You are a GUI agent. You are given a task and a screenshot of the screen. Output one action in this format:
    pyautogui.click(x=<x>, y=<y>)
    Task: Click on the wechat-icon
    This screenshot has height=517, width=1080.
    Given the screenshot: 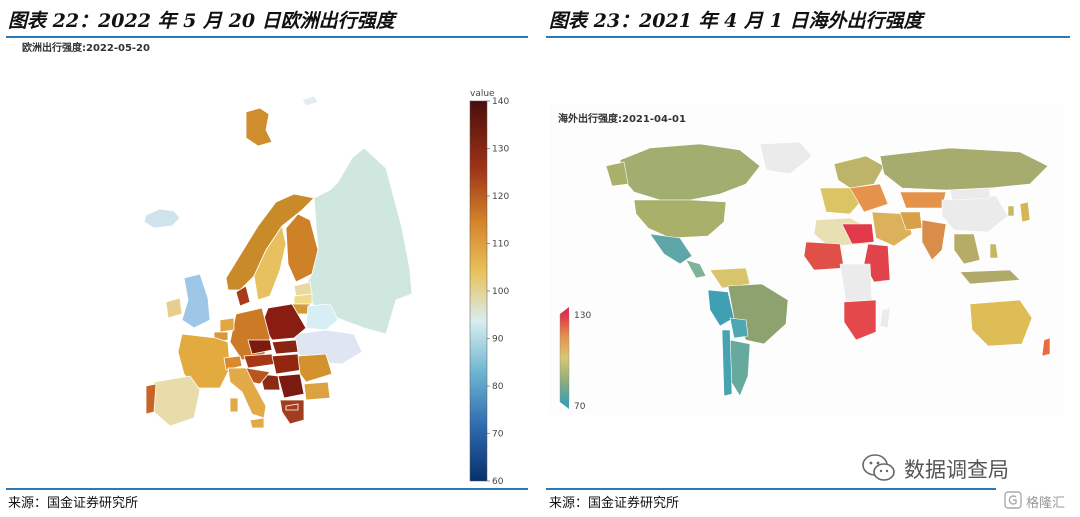 What is the action you would take?
    pyautogui.click(x=878, y=467)
    